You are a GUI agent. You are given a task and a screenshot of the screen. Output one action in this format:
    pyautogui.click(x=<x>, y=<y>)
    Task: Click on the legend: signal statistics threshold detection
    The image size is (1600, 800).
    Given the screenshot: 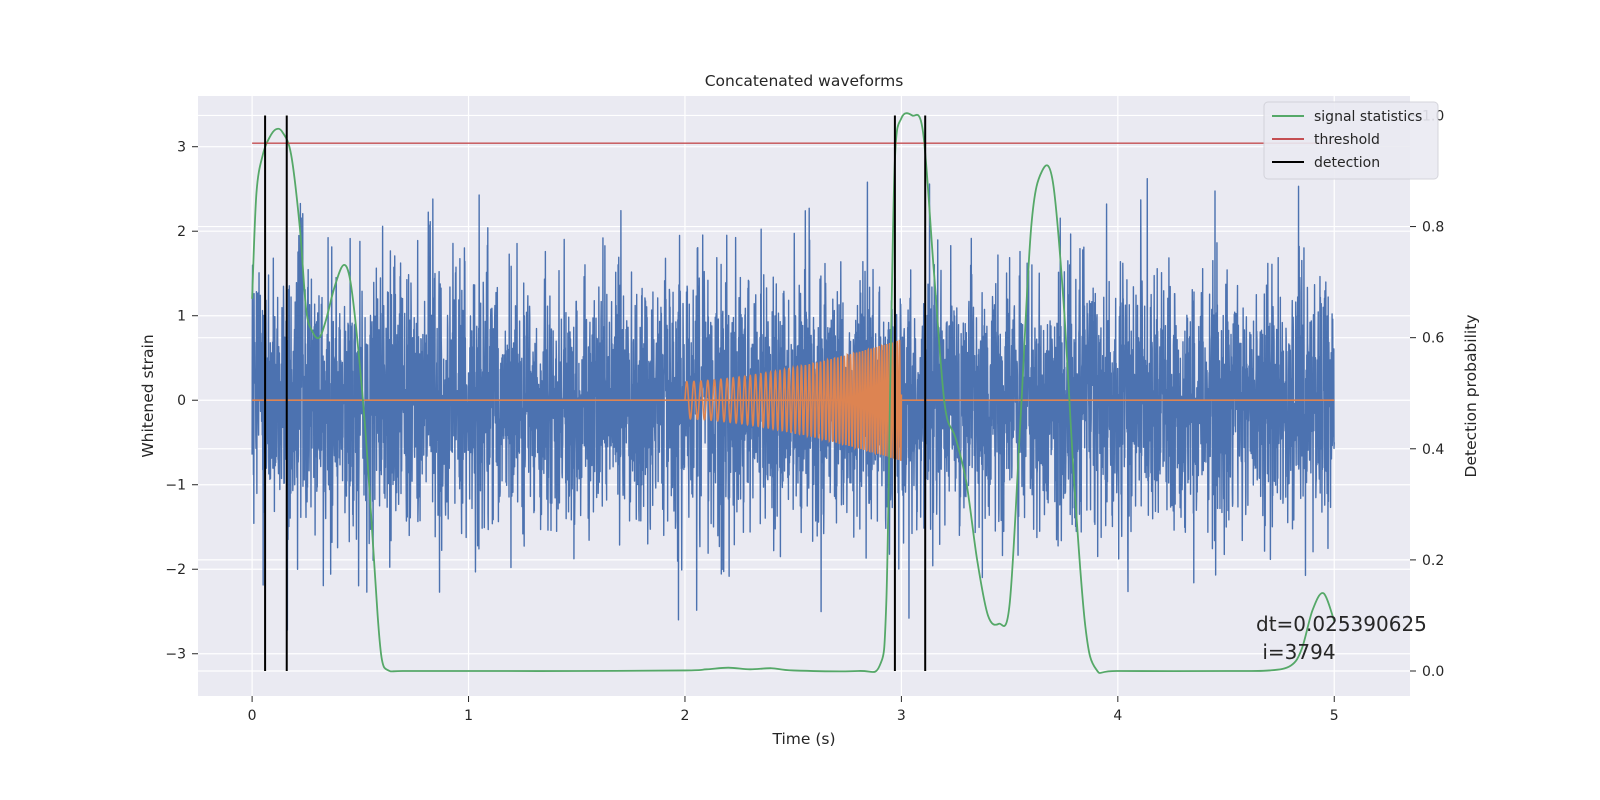 What is the action you would take?
    pyautogui.click(x=1351, y=140)
    